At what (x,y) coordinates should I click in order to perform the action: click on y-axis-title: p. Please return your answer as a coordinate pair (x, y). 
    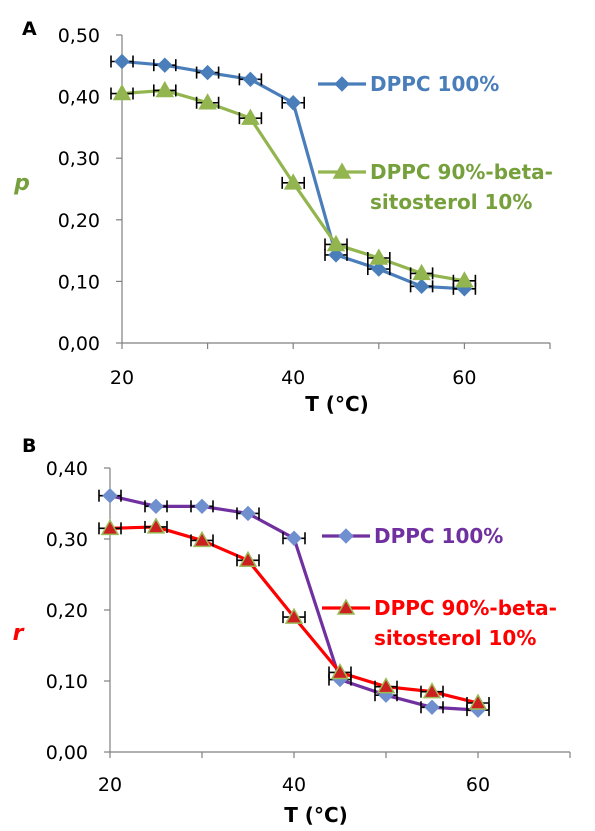
    Looking at the image, I should click on (21, 183).